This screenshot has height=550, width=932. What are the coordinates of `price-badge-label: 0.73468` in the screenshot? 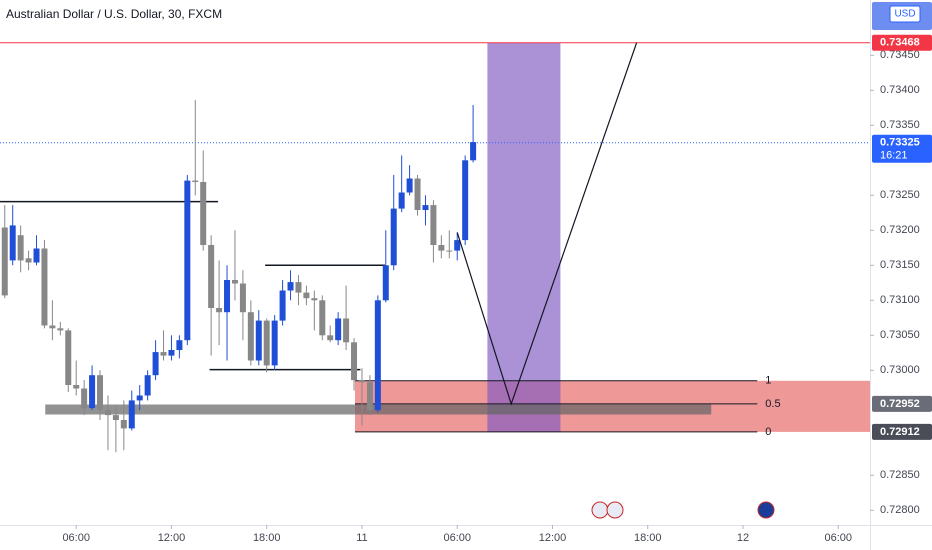 It's located at (900, 43).